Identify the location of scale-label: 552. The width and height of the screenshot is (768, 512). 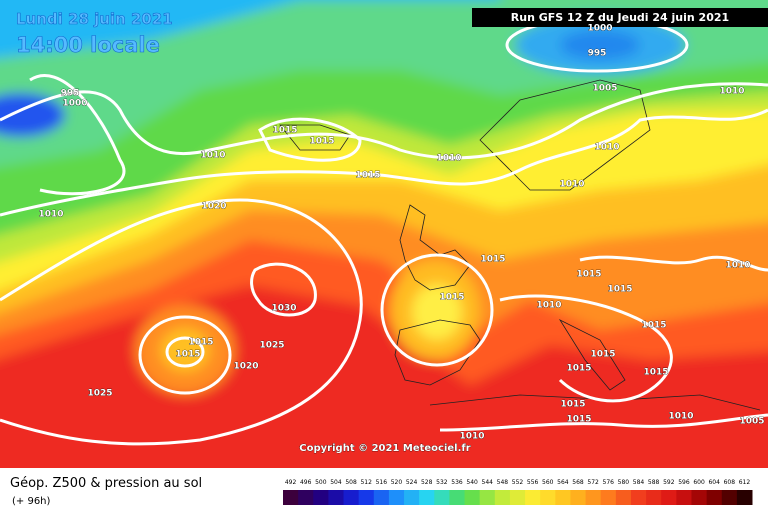
(518, 482).